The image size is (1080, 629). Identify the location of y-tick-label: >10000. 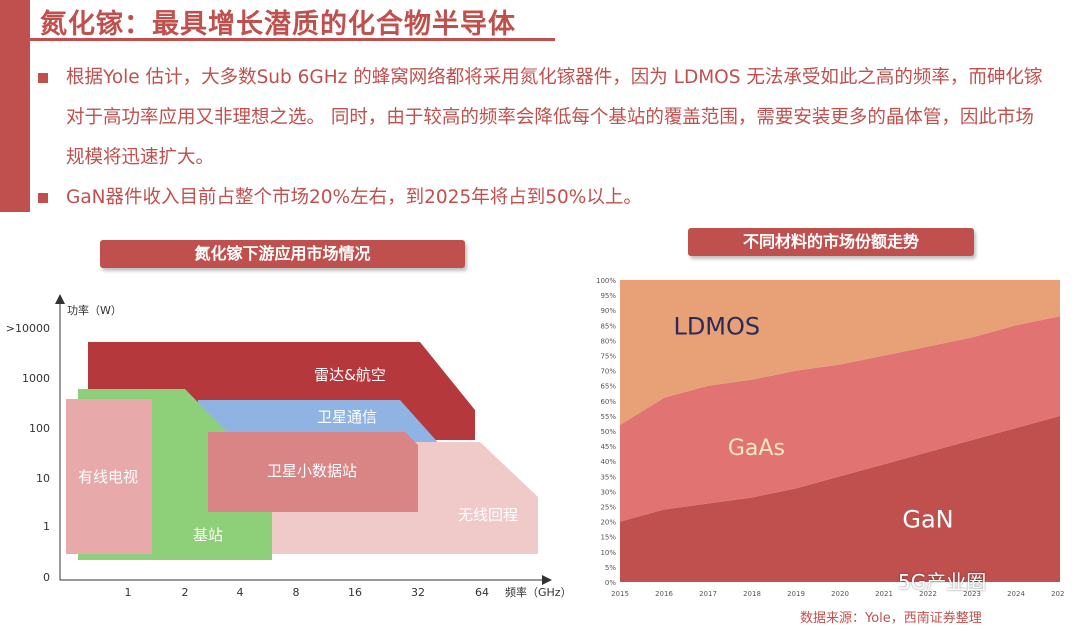
(28, 328).